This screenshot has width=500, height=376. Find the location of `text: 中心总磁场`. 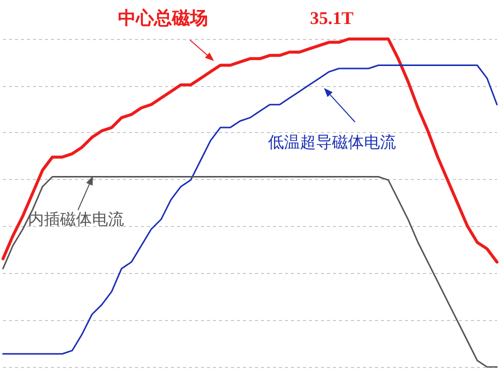

text: 中心总磁场 is located at coordinates (163, 18).